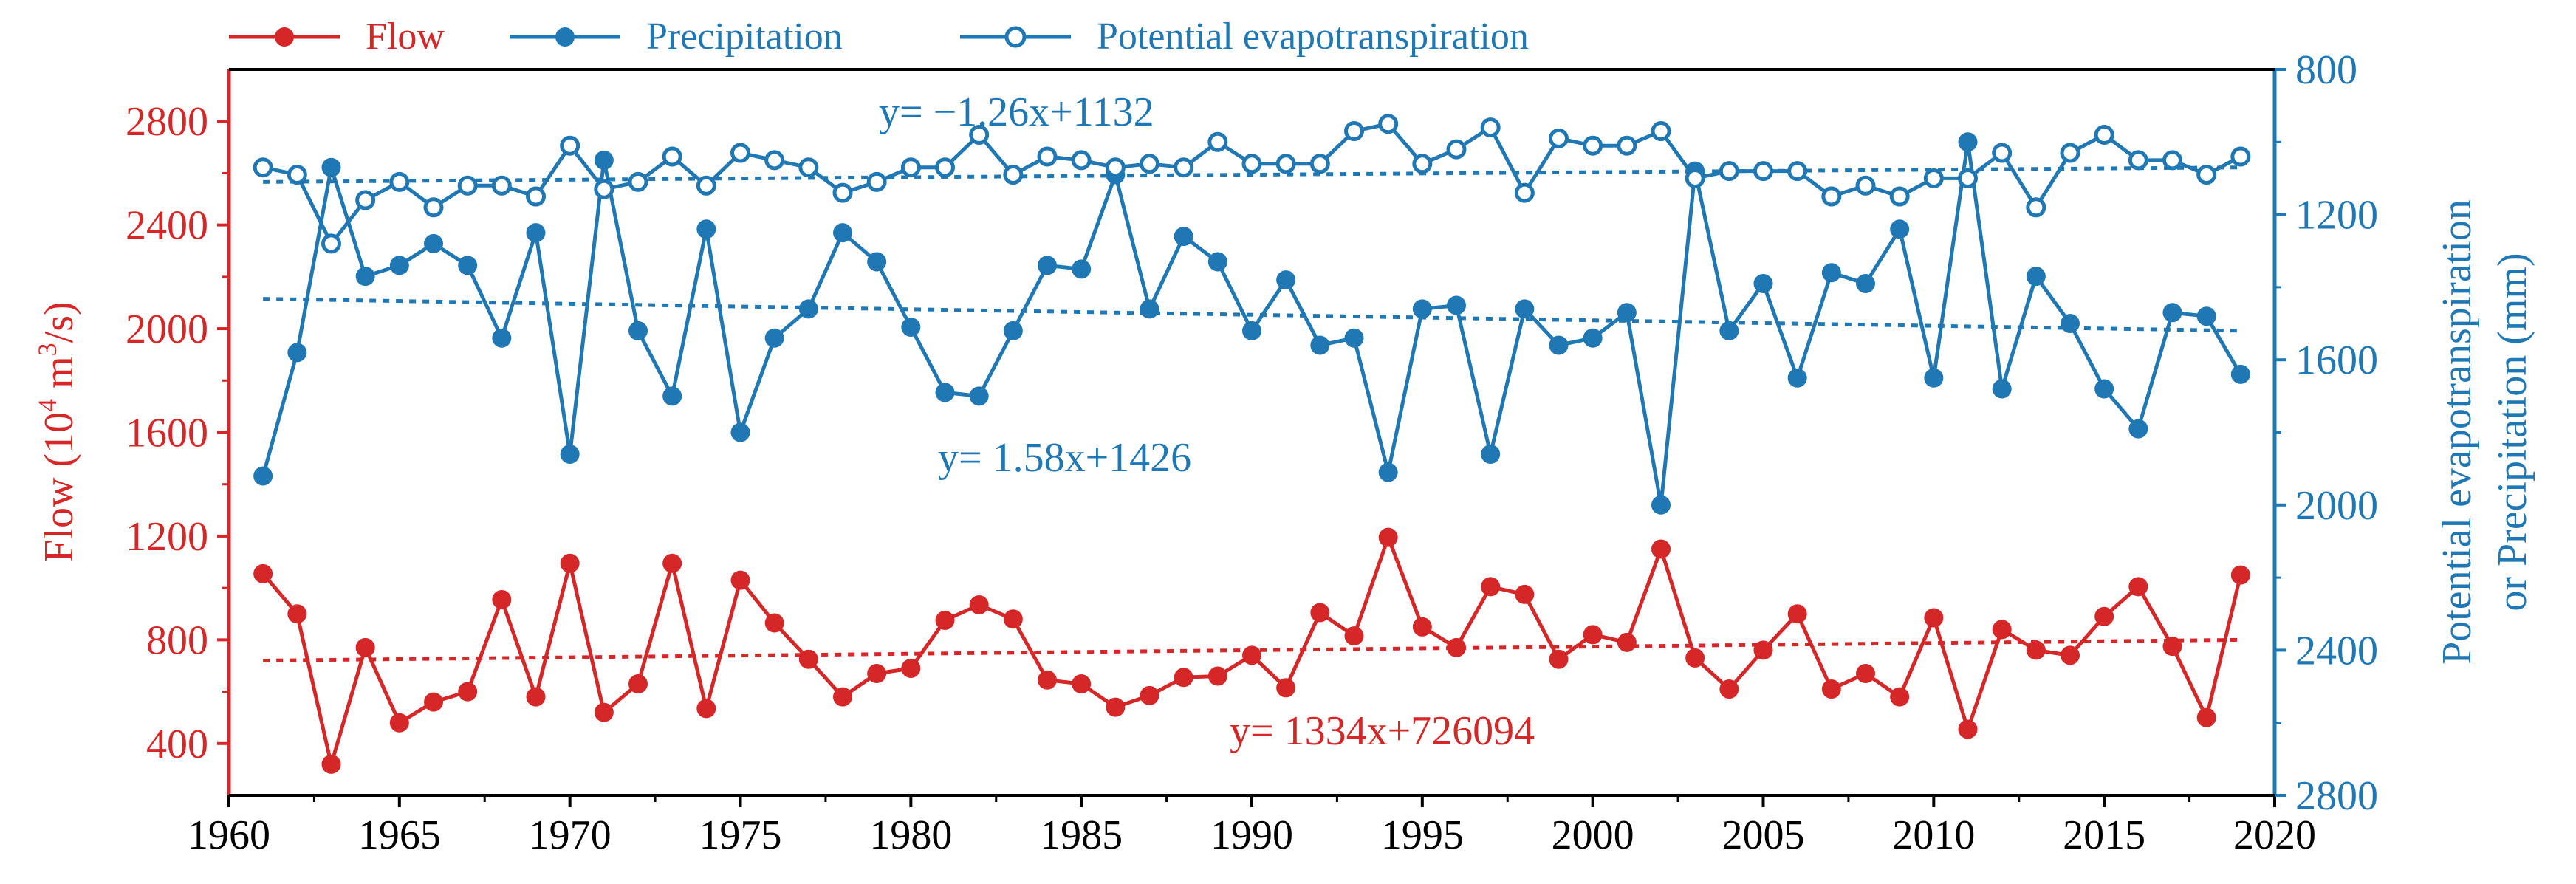 The height and width of the screenshot is (884, 2576). I want to click on legend-flow-label: Flow, so click(405, 37).